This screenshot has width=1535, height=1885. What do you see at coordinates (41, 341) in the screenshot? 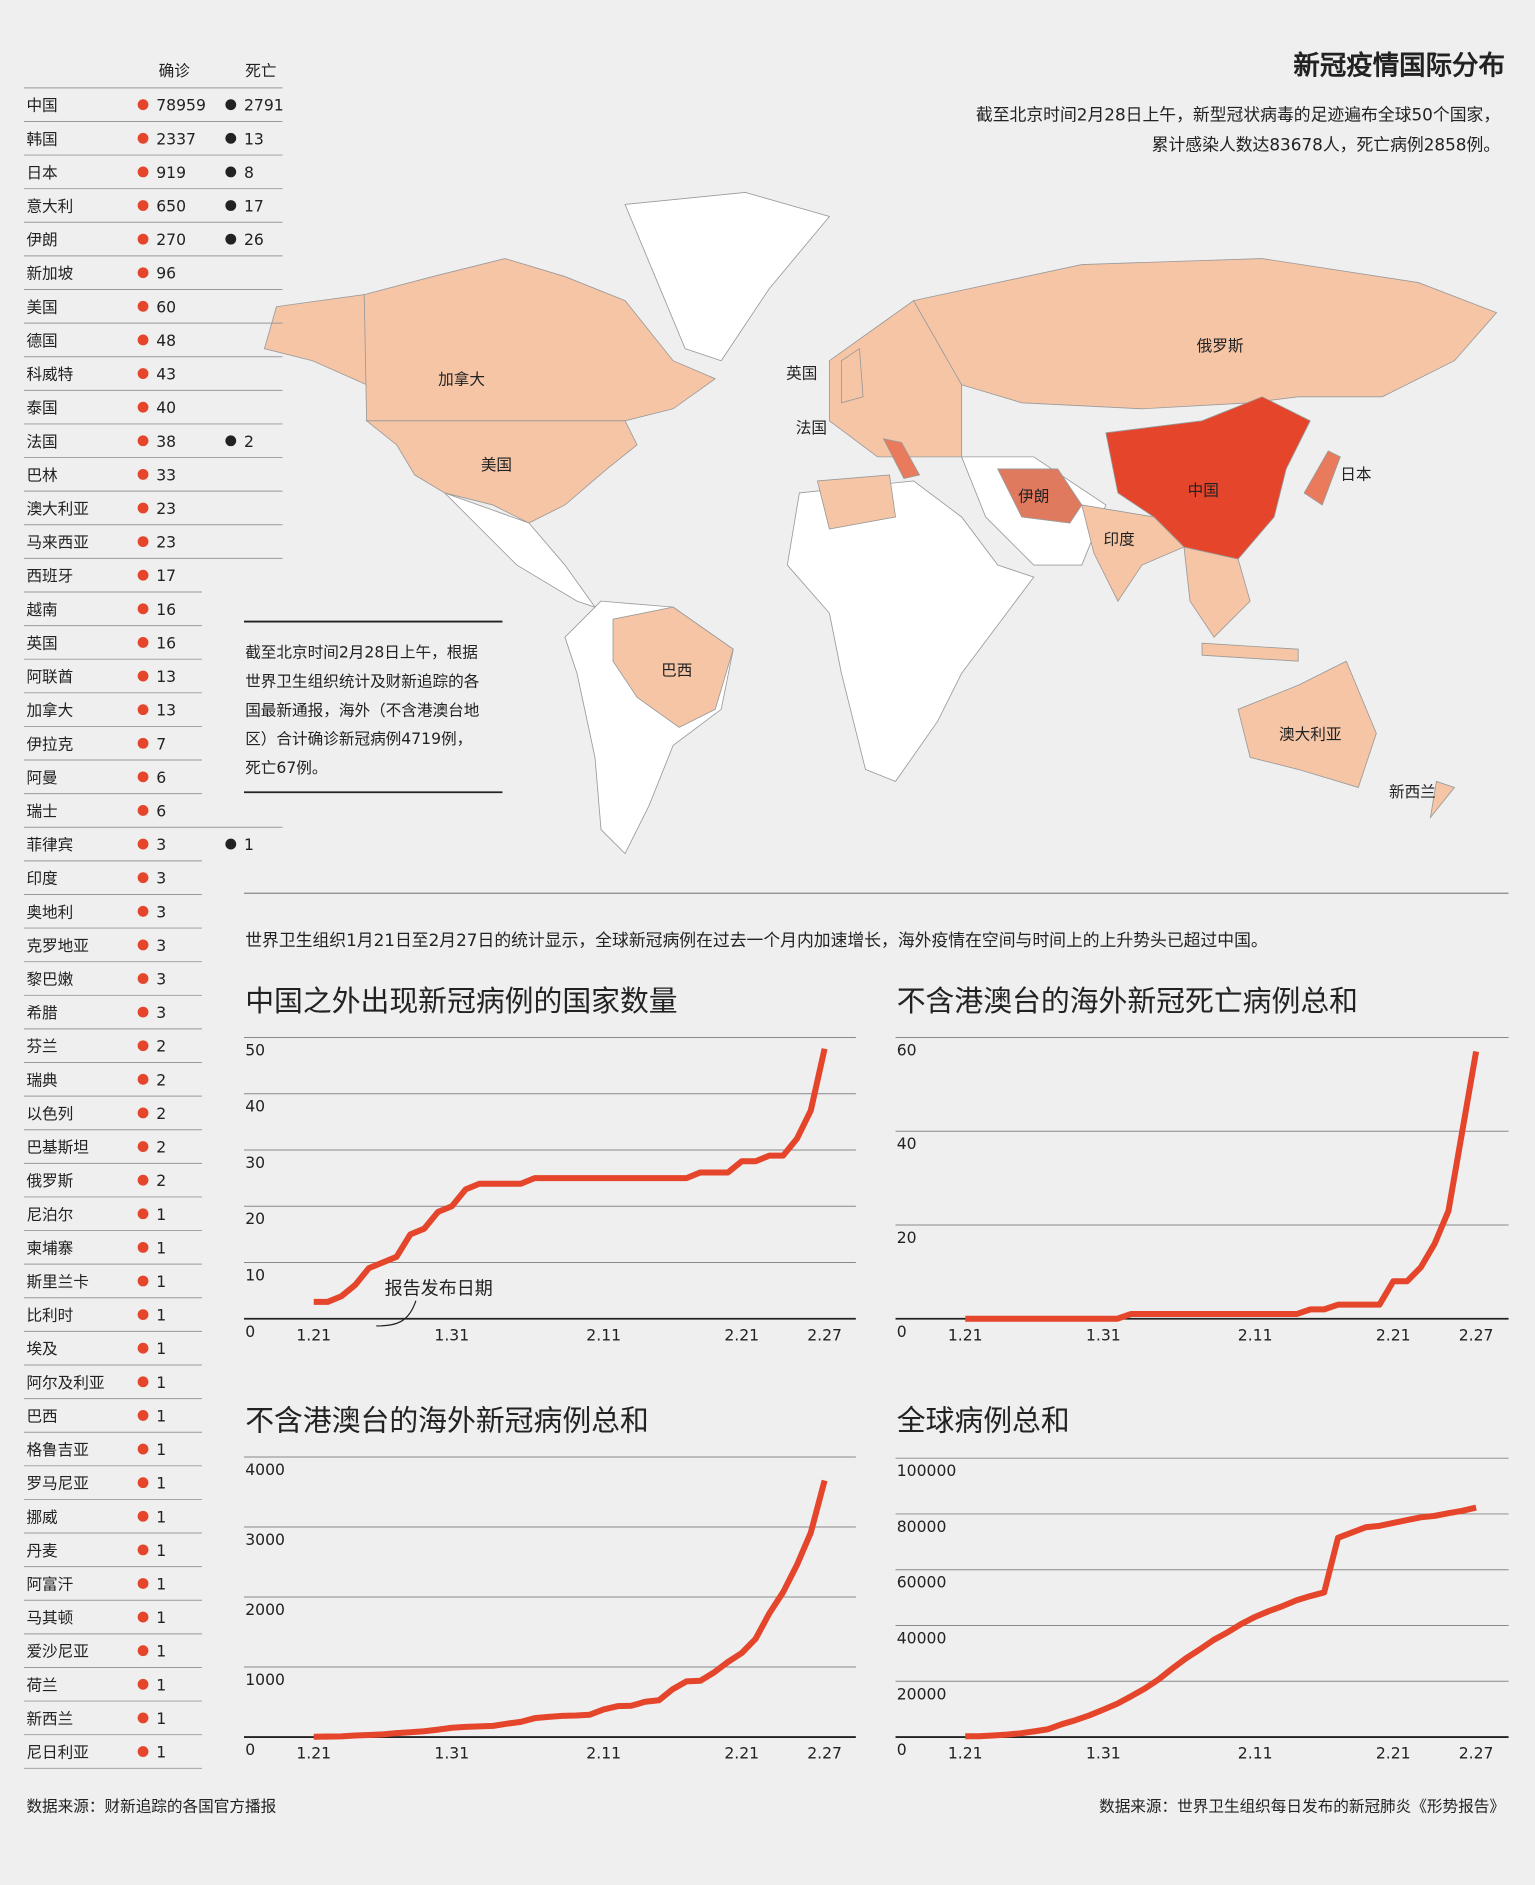
I see `country: 德国` at bounding box center [41, 341].